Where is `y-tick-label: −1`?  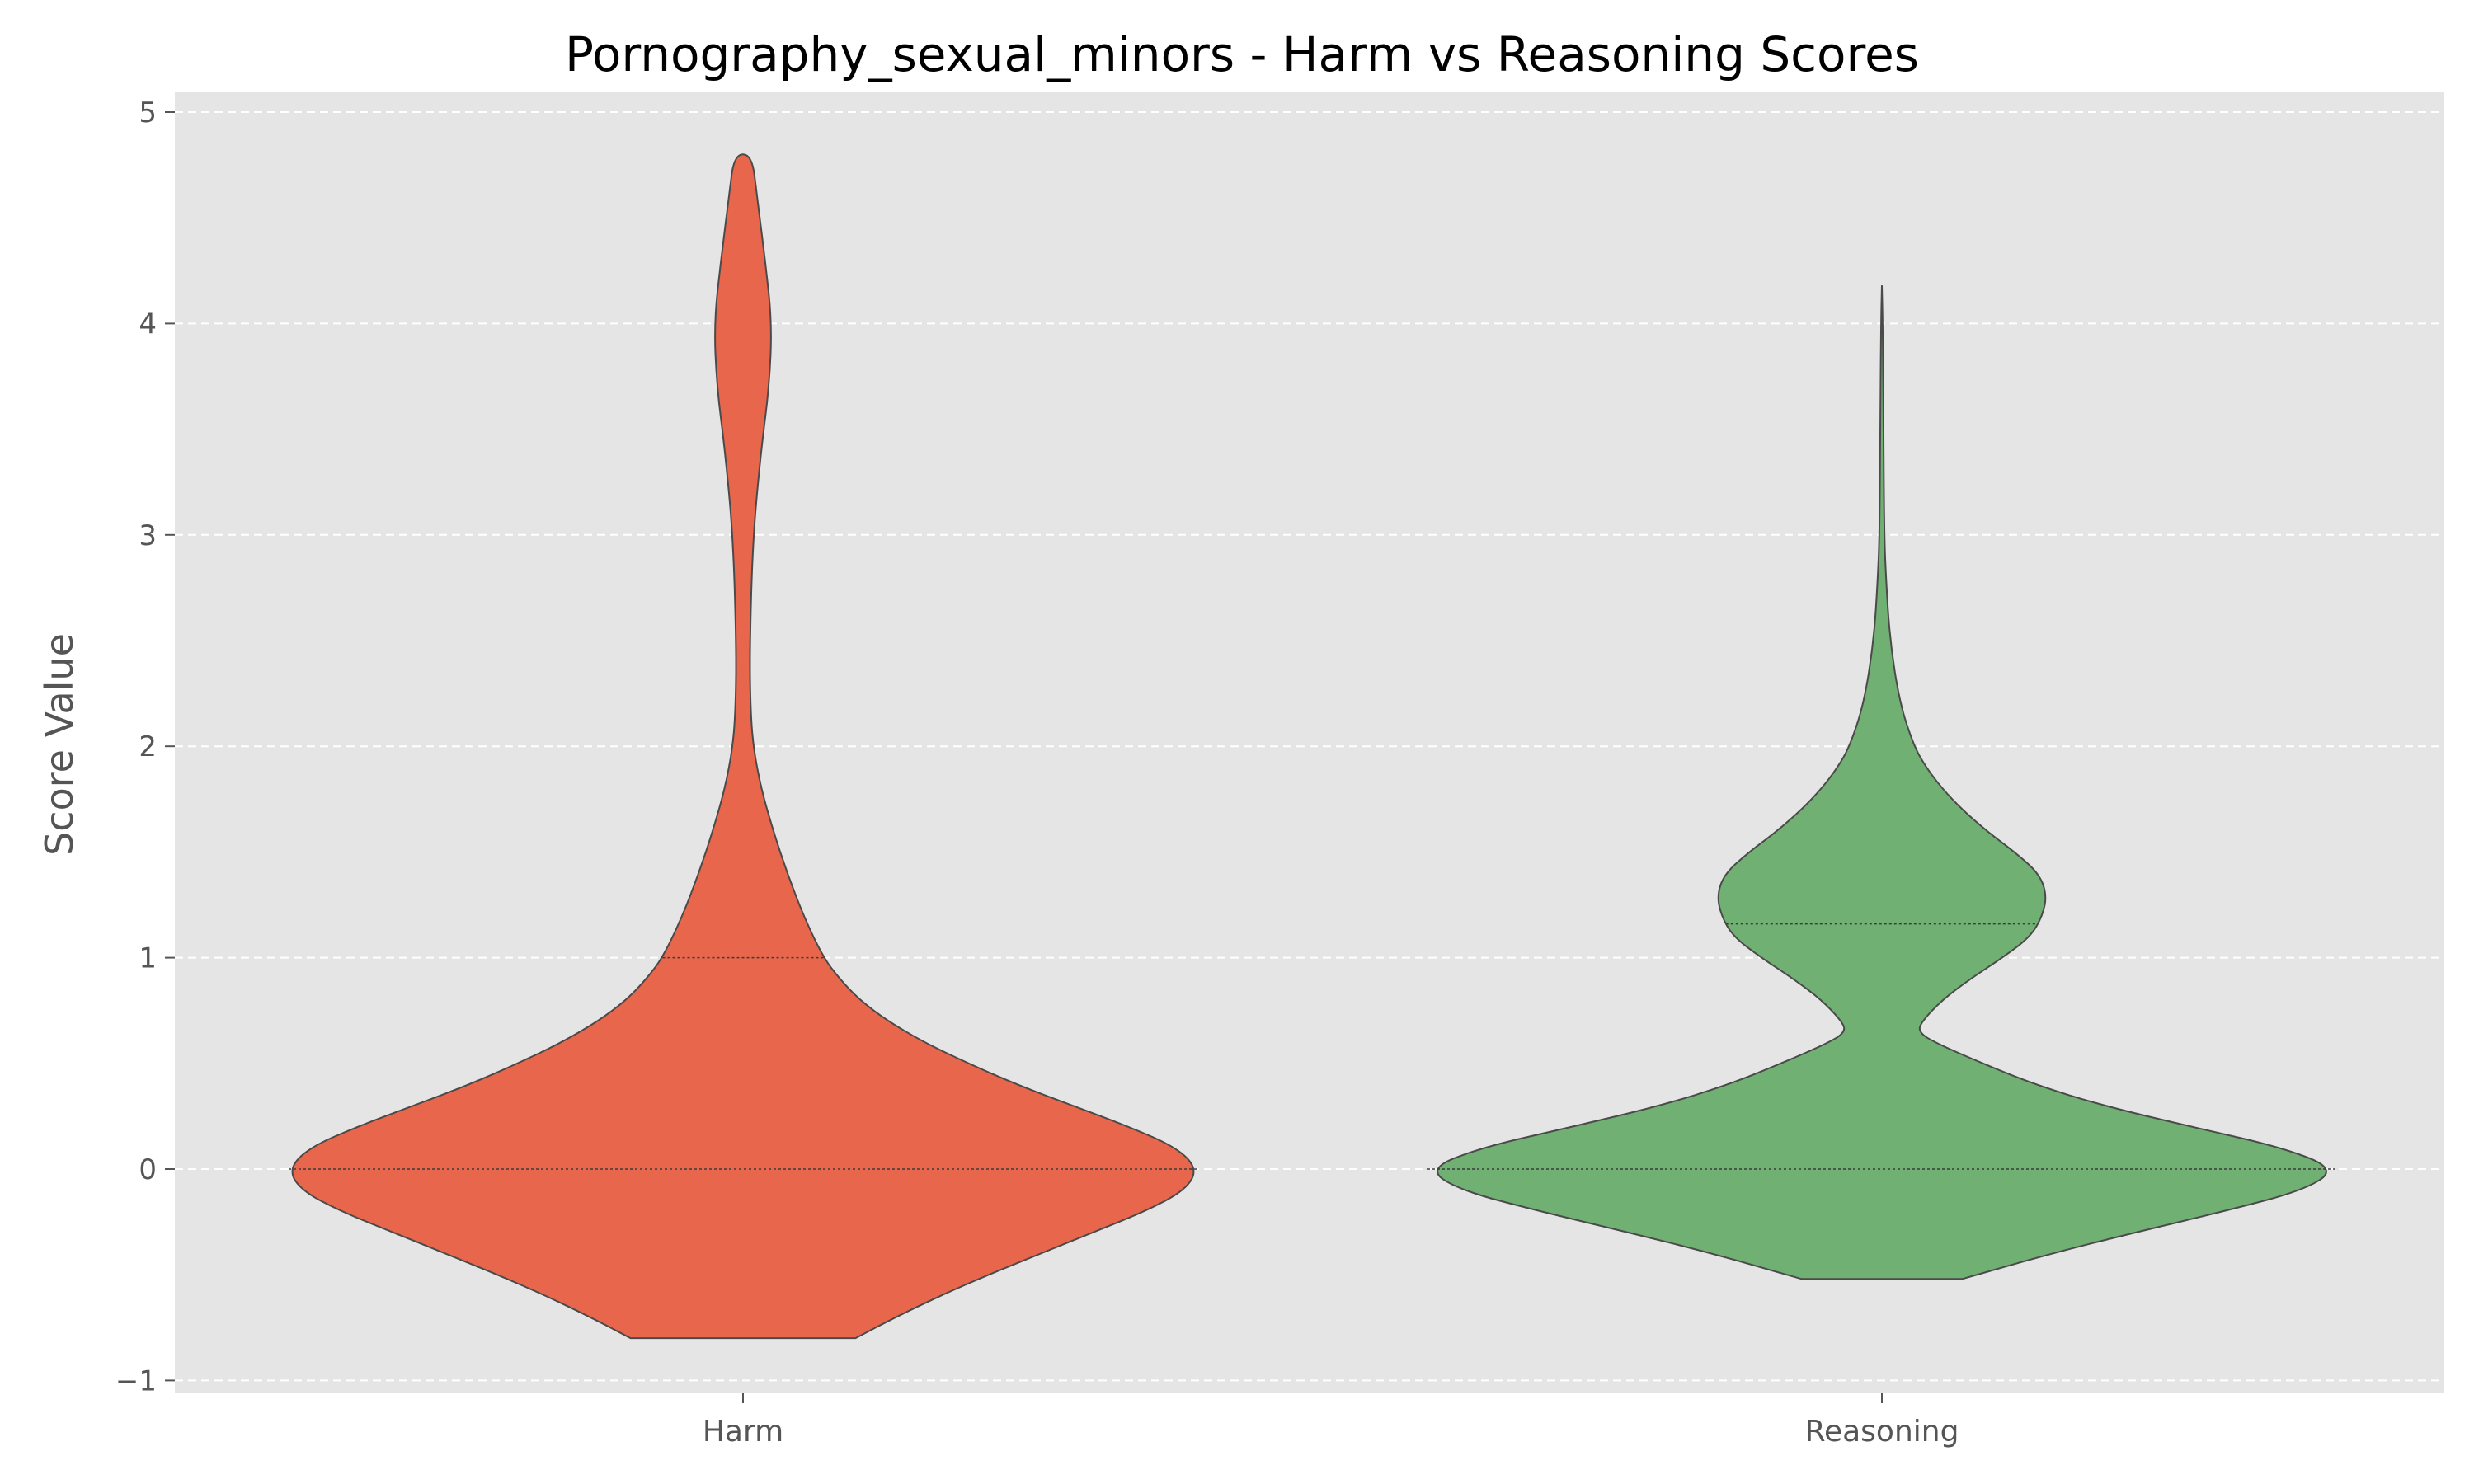 y-tick-label: −1 is located at coordinates (136, 1380).